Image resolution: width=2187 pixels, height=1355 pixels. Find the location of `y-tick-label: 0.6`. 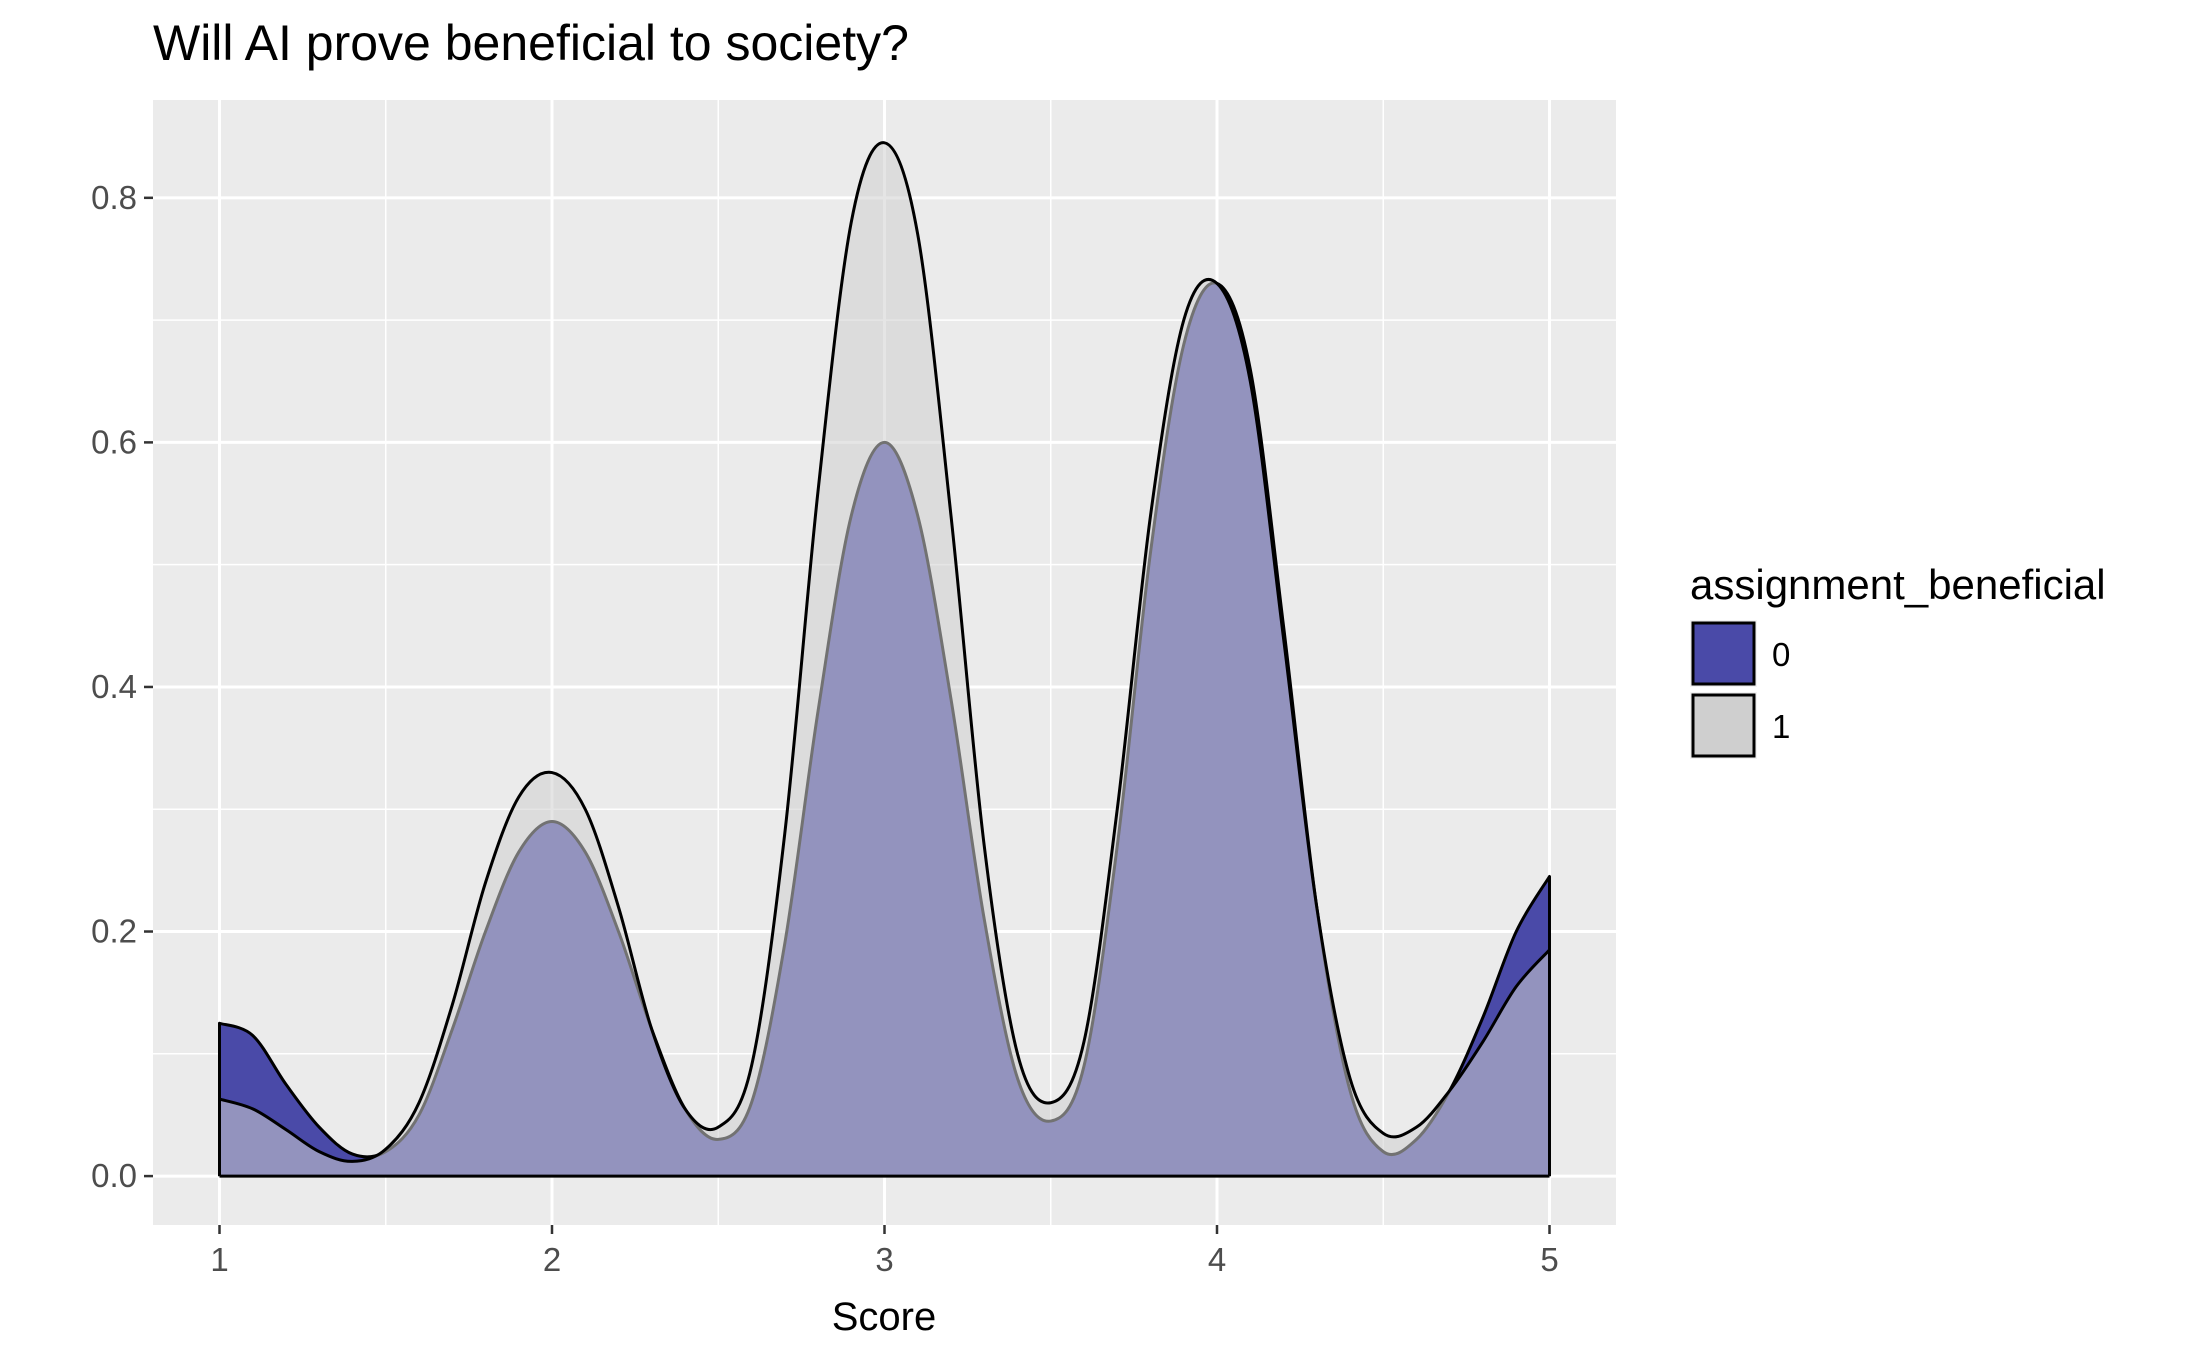

y-tick-label: 0.6 is located at coordinates (114, 441).